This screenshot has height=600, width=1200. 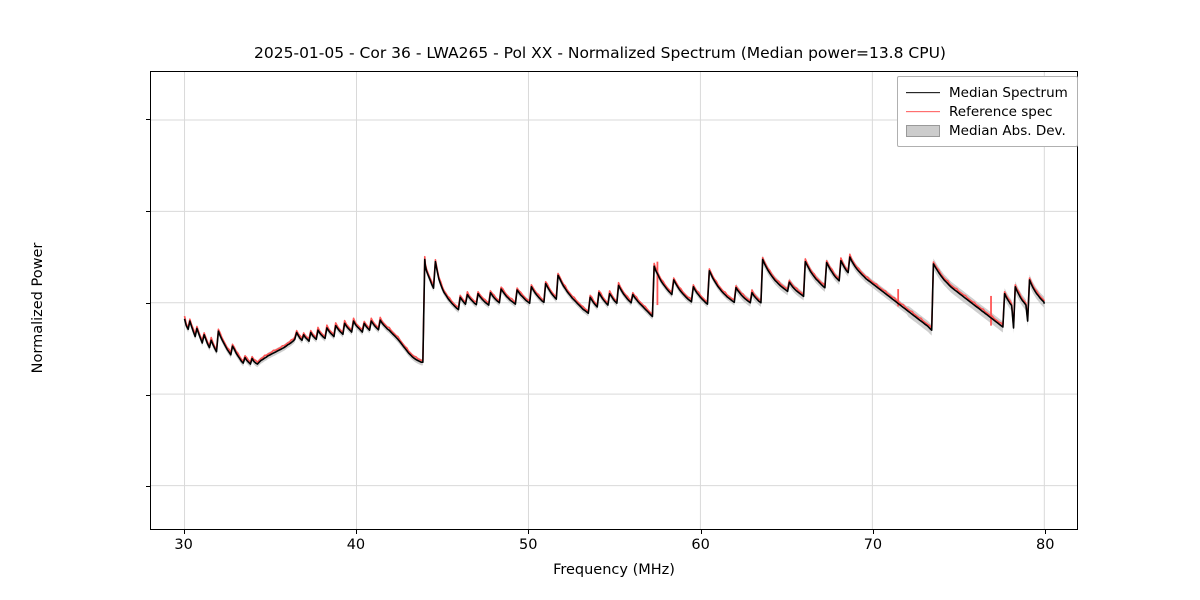 I want to click on legend-item-median-spectrum: Median Spectrum, so click(x=987, y=92).